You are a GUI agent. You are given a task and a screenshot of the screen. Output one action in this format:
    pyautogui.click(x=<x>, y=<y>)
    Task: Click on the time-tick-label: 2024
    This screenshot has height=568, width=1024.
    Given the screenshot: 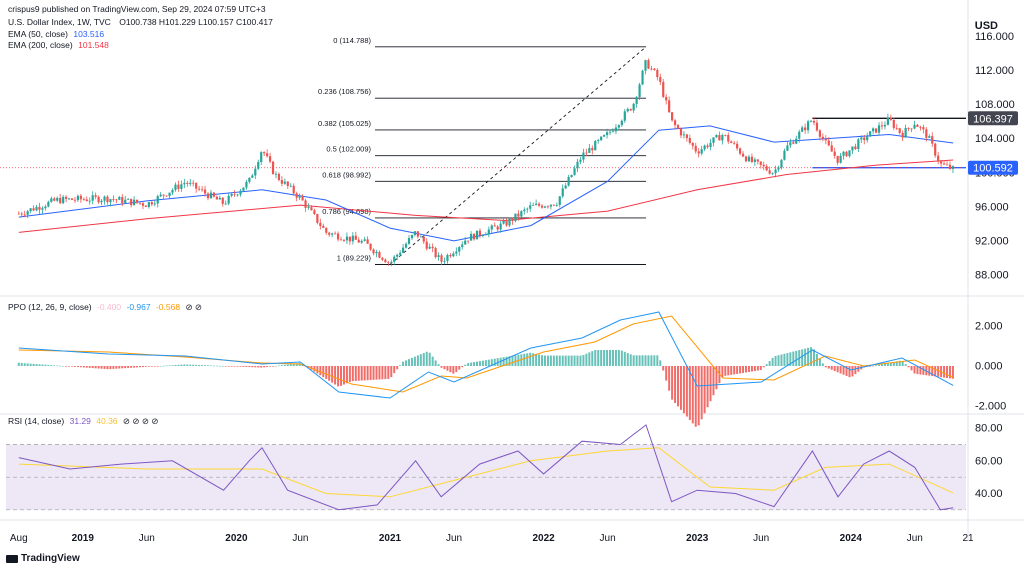 What is the action you would take?
    pyautogui.click(x=851, y=538)
    